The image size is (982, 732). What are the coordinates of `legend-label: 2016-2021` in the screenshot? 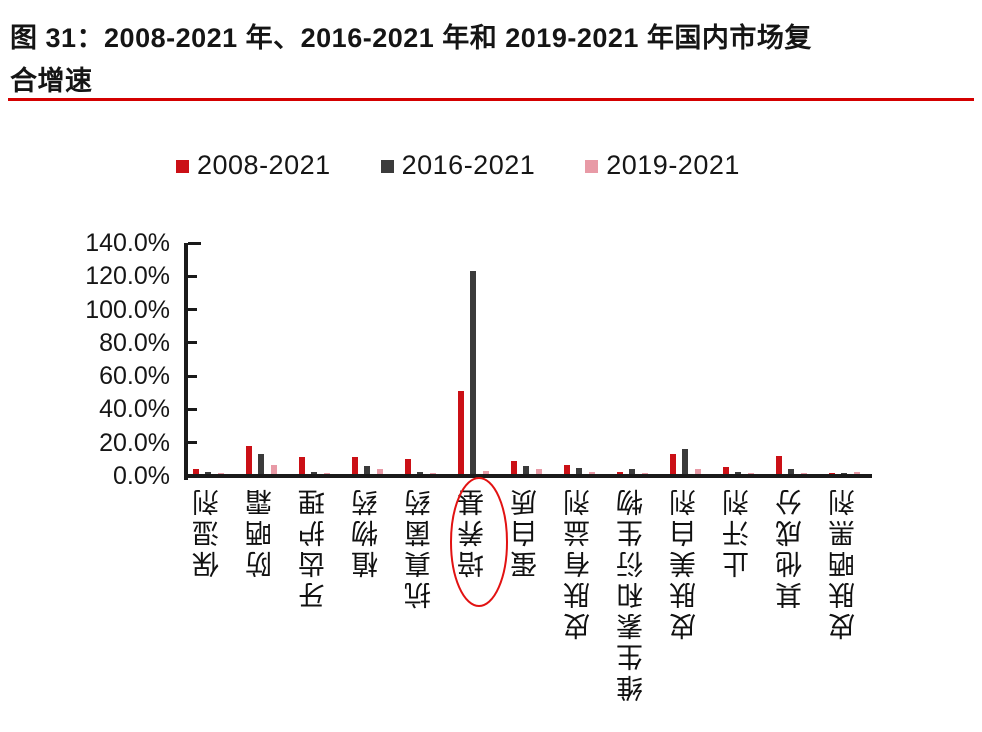 It's located at (468, 165).